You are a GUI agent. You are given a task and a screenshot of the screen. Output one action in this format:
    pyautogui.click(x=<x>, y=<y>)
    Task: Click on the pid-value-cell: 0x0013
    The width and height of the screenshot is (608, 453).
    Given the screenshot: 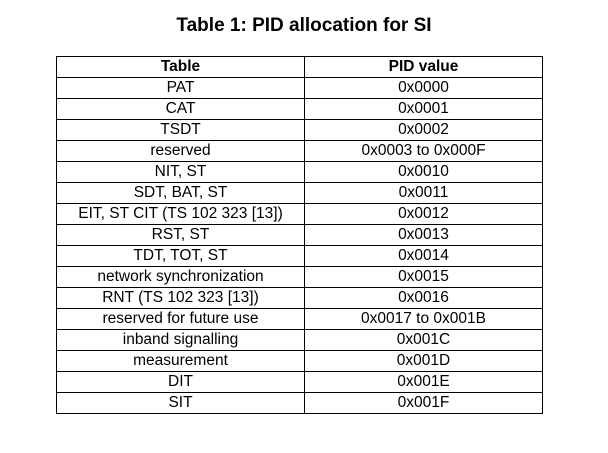 What is the action you would take?
    pyautogui.click(x=423, y=235)
    